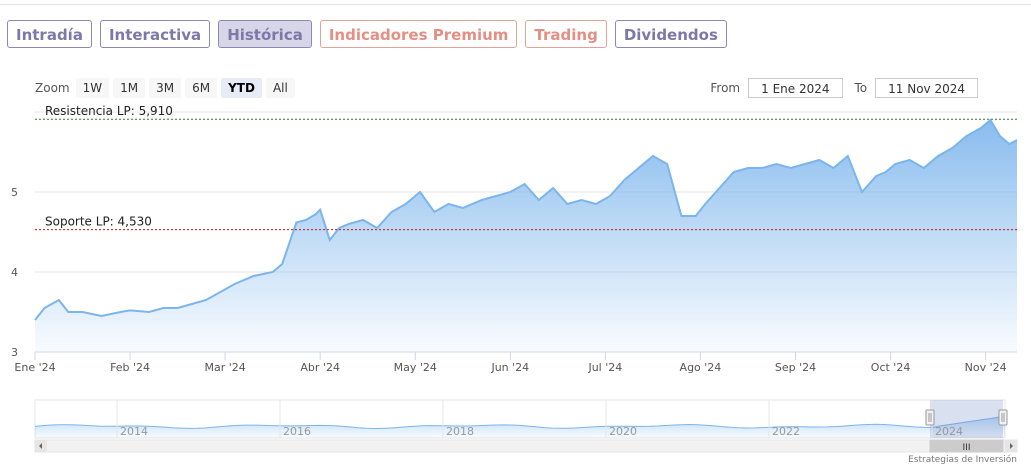 This screenshot has width=1031, height=476. Describe the element at coordinates (14, 272) in the screenshot. I see `y-tick-label: 4` at that location.